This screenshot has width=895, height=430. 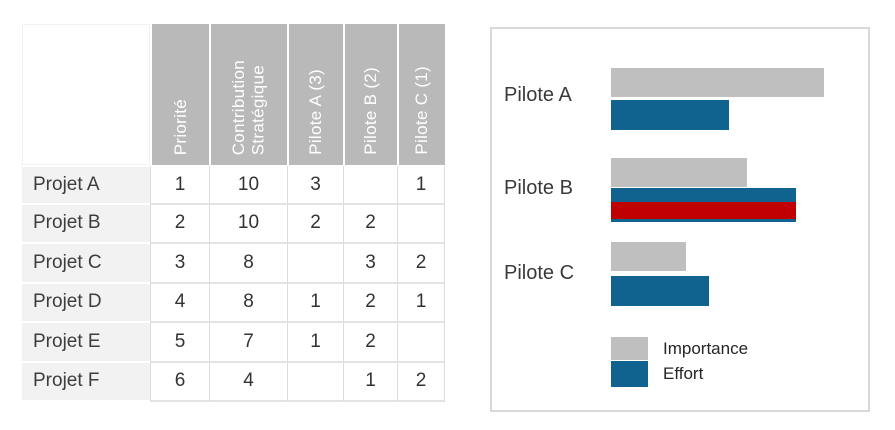 I want to click on table-cell: 7, so click(x=248, y=343).